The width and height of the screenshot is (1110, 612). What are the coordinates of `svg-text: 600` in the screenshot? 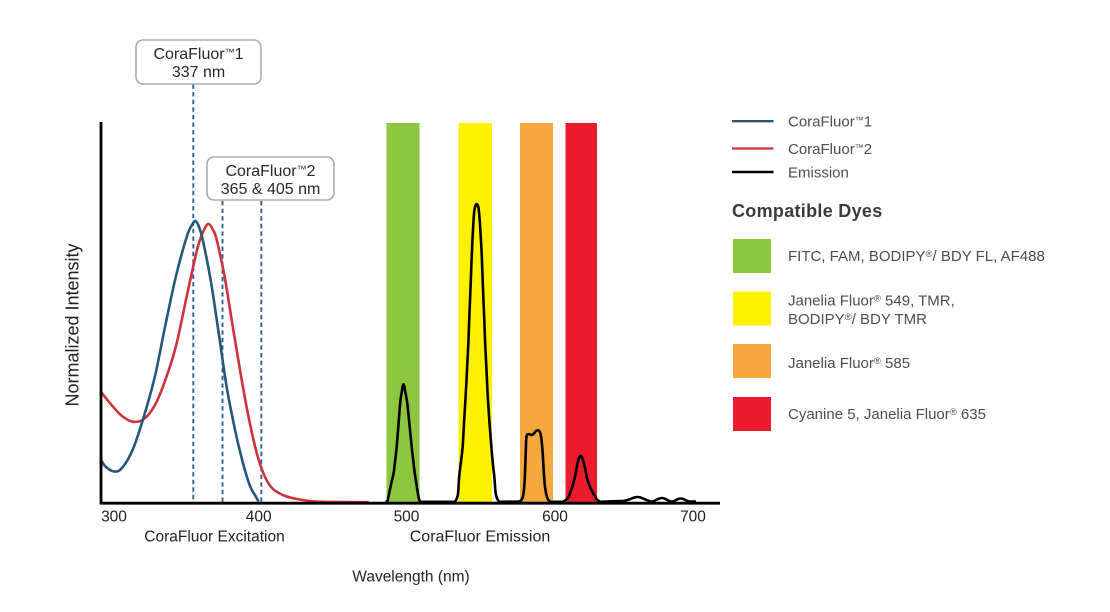 It's located at (555, 517).